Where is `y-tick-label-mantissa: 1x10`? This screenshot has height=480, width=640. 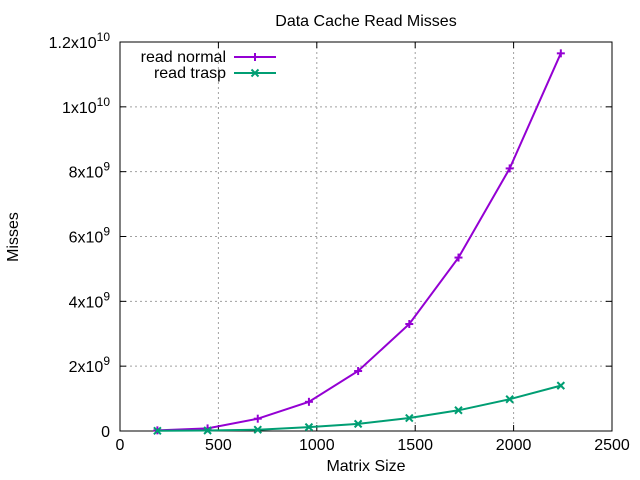
y-tick-label-mantissa: 1x10 is located at coordinates (79, 108).